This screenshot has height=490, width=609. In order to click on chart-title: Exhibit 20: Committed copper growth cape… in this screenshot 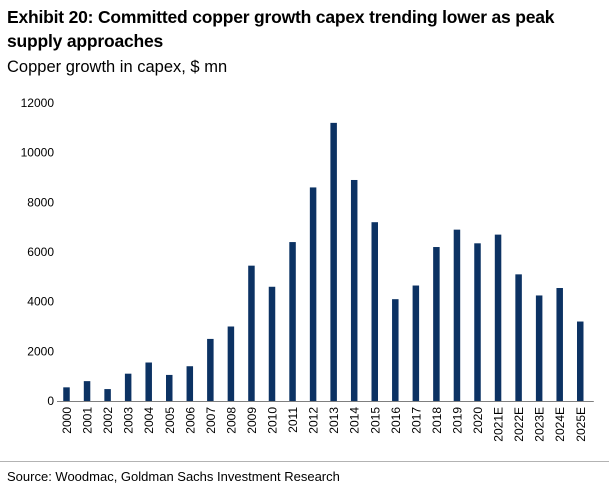, I will do `click(281, 29)`.